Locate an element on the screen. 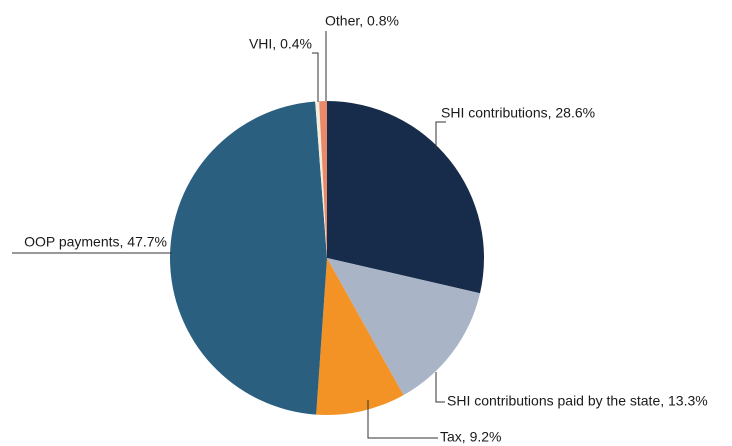 The image size is (732, 446). slice-label: VHI, 0.4% is located at coordinates (280, 44).